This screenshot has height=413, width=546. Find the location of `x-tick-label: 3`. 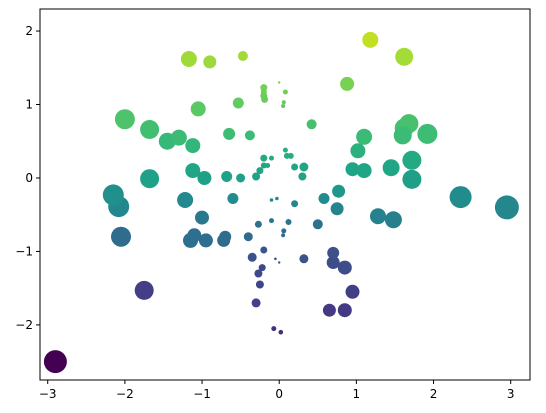

x-tick-label: 3 is located at coordinates (511, 394).